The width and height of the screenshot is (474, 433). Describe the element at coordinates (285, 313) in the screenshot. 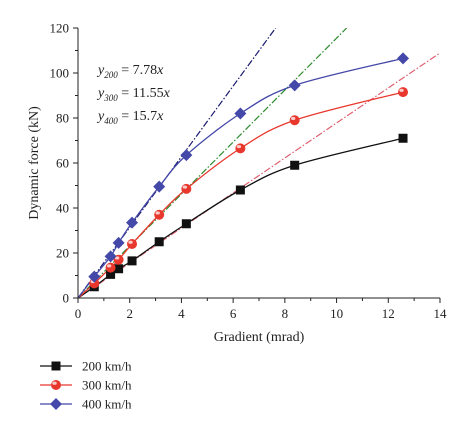

I see `x-tick-label: 8` at that location.